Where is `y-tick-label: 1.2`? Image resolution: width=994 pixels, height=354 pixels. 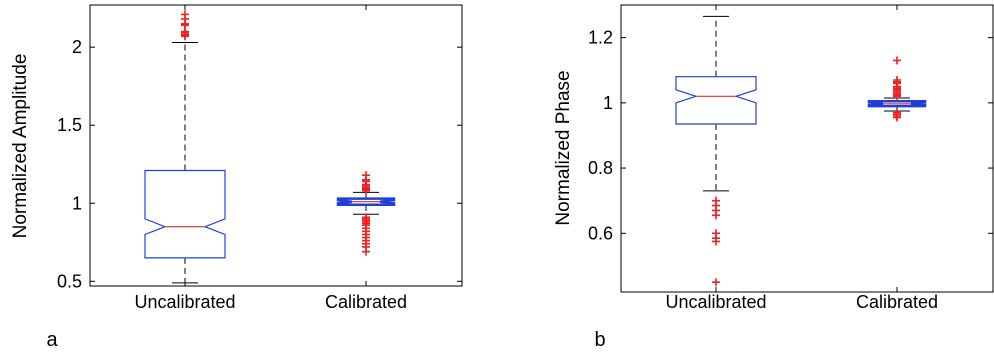
y-tick-label: 1.2 is located at coordinates (600, 38).